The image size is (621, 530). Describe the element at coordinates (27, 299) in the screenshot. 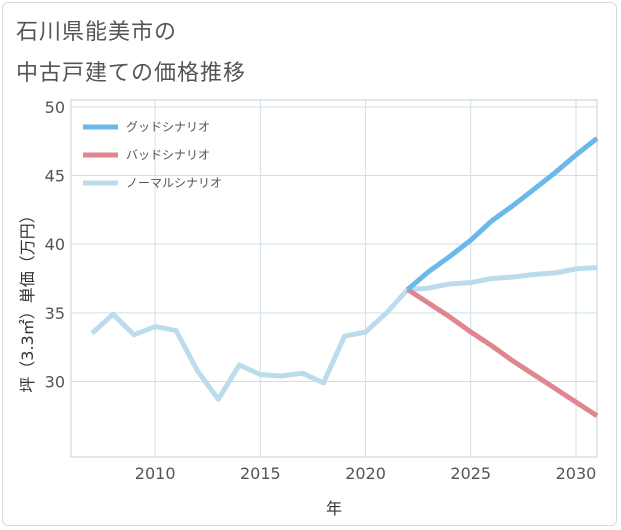

I see `y-axis-label: 坪（3.3㎡）単価（万円）` at that location.